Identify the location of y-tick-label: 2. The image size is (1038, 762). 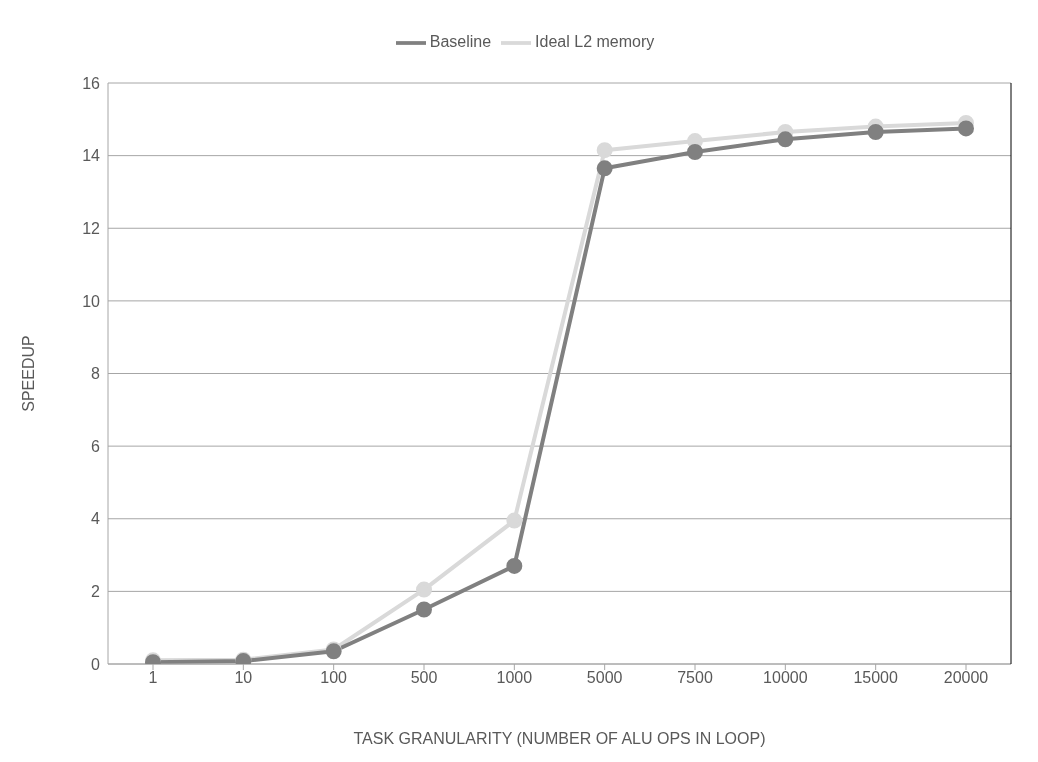
(96, 592).